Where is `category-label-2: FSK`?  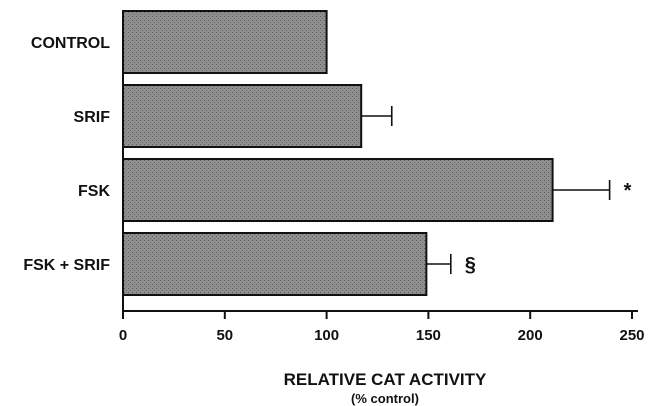
category-label-2: FSK is located at coordinates (94, 191).